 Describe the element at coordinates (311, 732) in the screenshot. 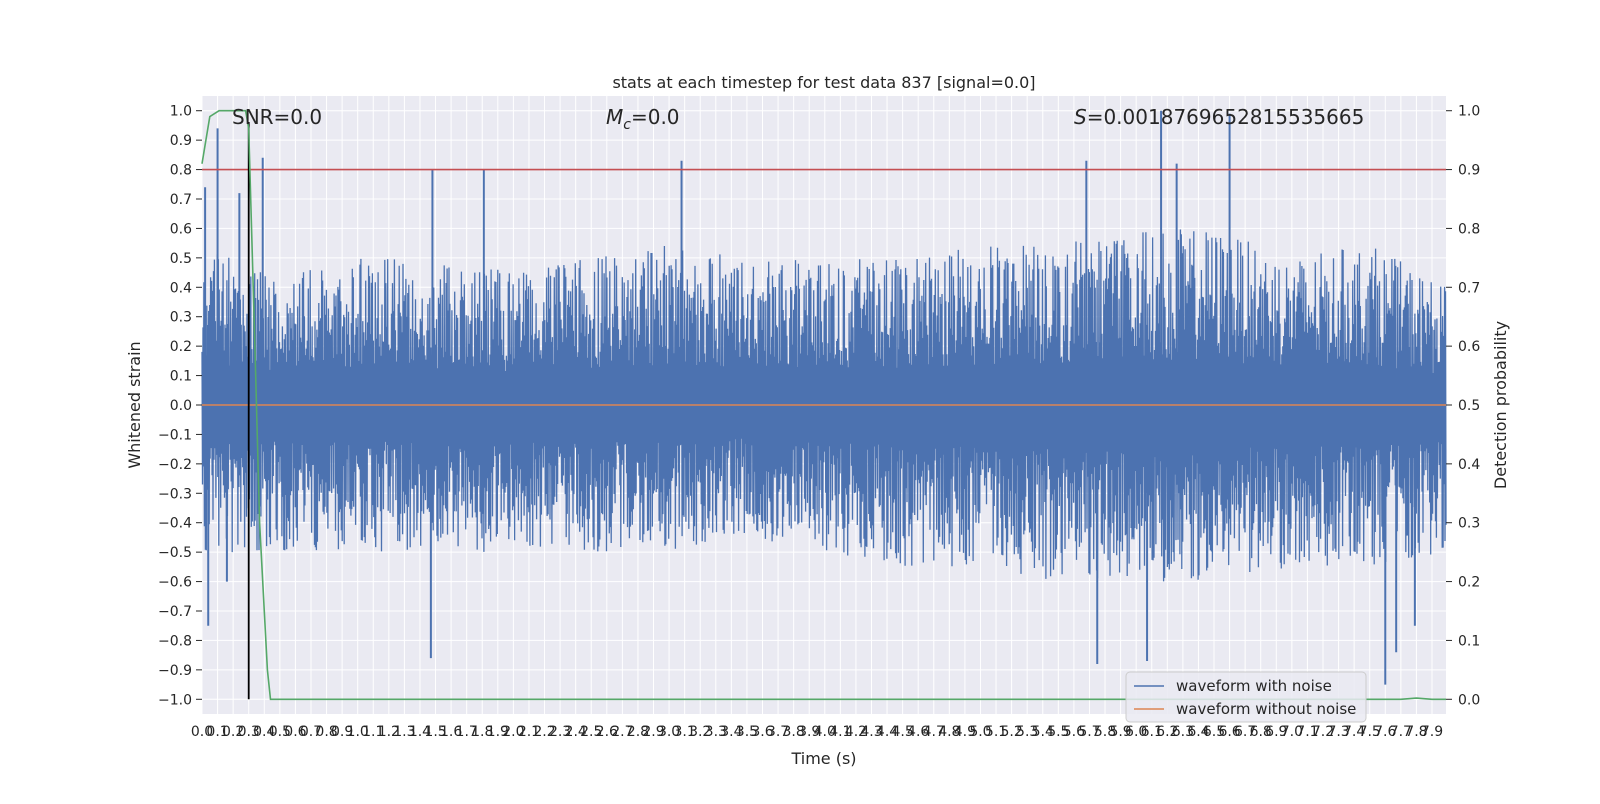

I see `x-tick-label: 0.7` at that location.